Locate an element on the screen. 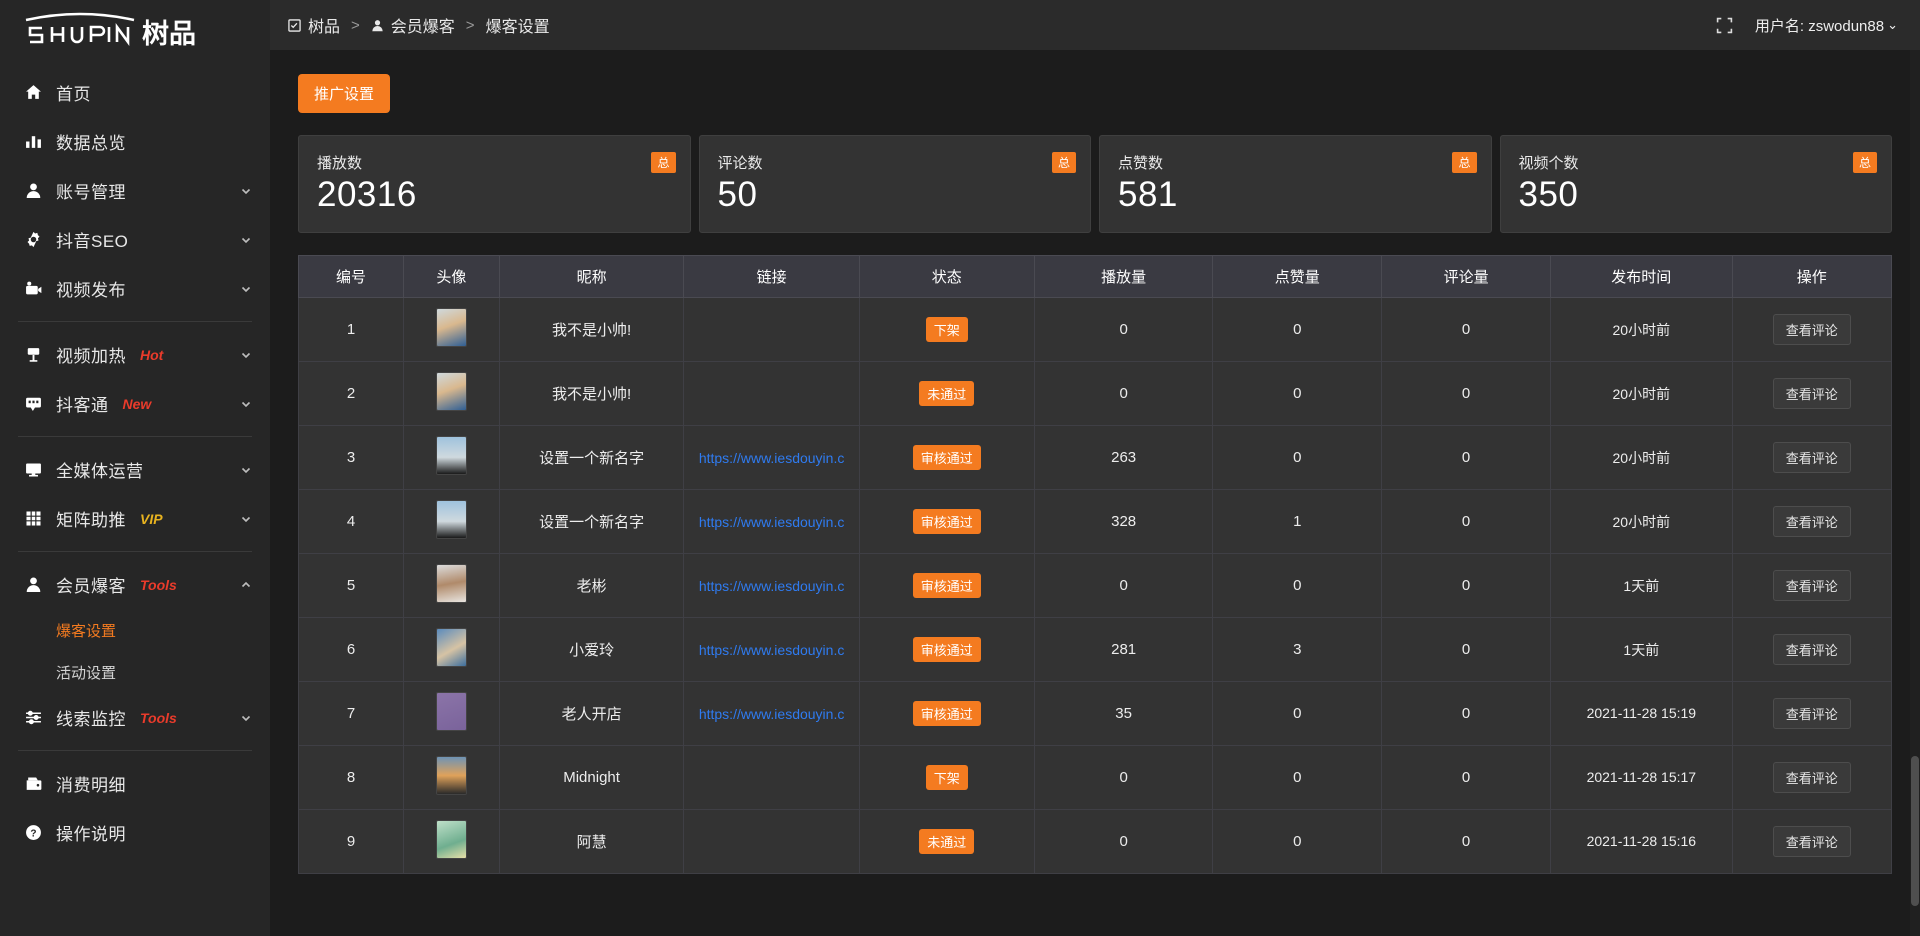 This screenshot has height=936, width=1920. sidebar-item-member-baoke: 会员爆客 Tools is located at coordinates (135, 584).